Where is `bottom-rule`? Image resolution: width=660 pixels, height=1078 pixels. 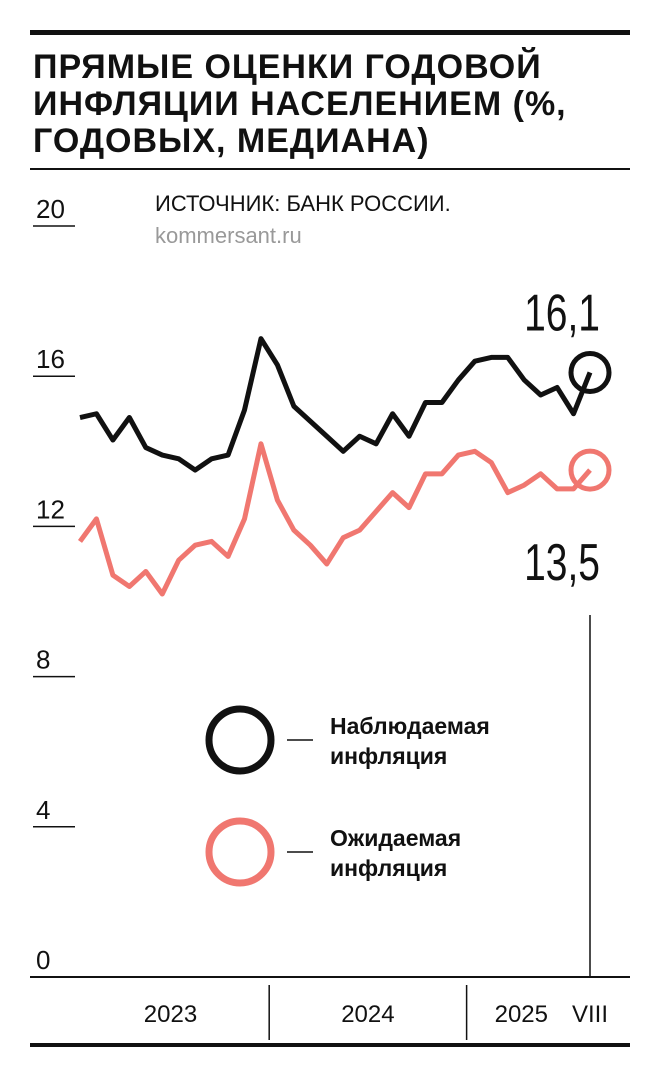 bottom-rule is located at coordinates (330, 1045).